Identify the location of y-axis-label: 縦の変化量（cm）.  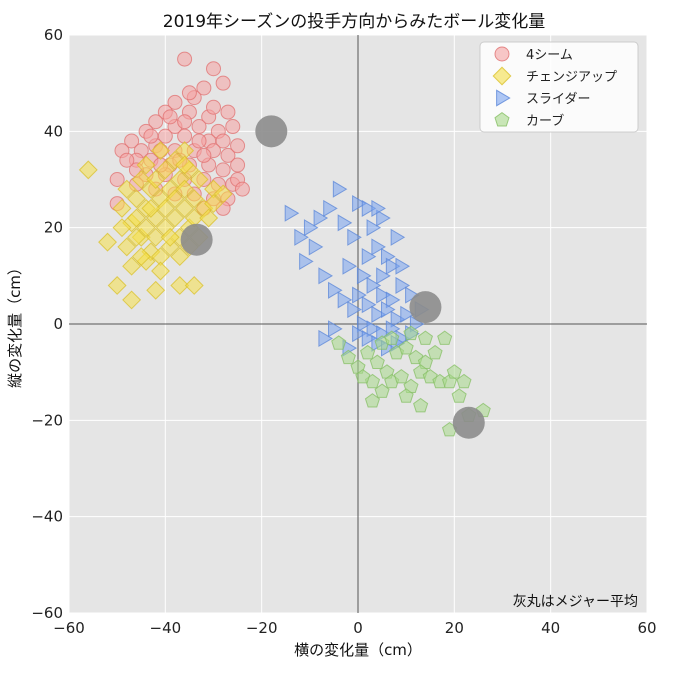
(15, 324).